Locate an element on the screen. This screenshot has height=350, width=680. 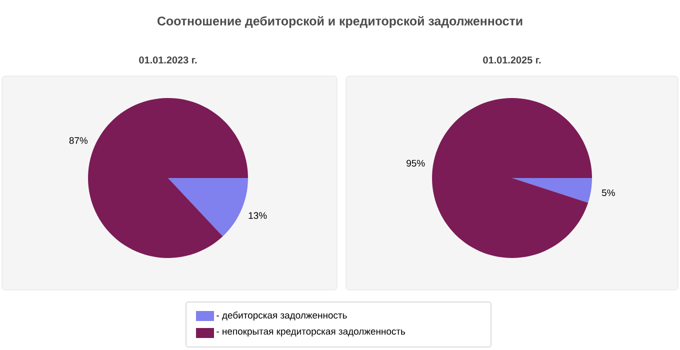
data-label: 95% is located at coordinates (415, 163).